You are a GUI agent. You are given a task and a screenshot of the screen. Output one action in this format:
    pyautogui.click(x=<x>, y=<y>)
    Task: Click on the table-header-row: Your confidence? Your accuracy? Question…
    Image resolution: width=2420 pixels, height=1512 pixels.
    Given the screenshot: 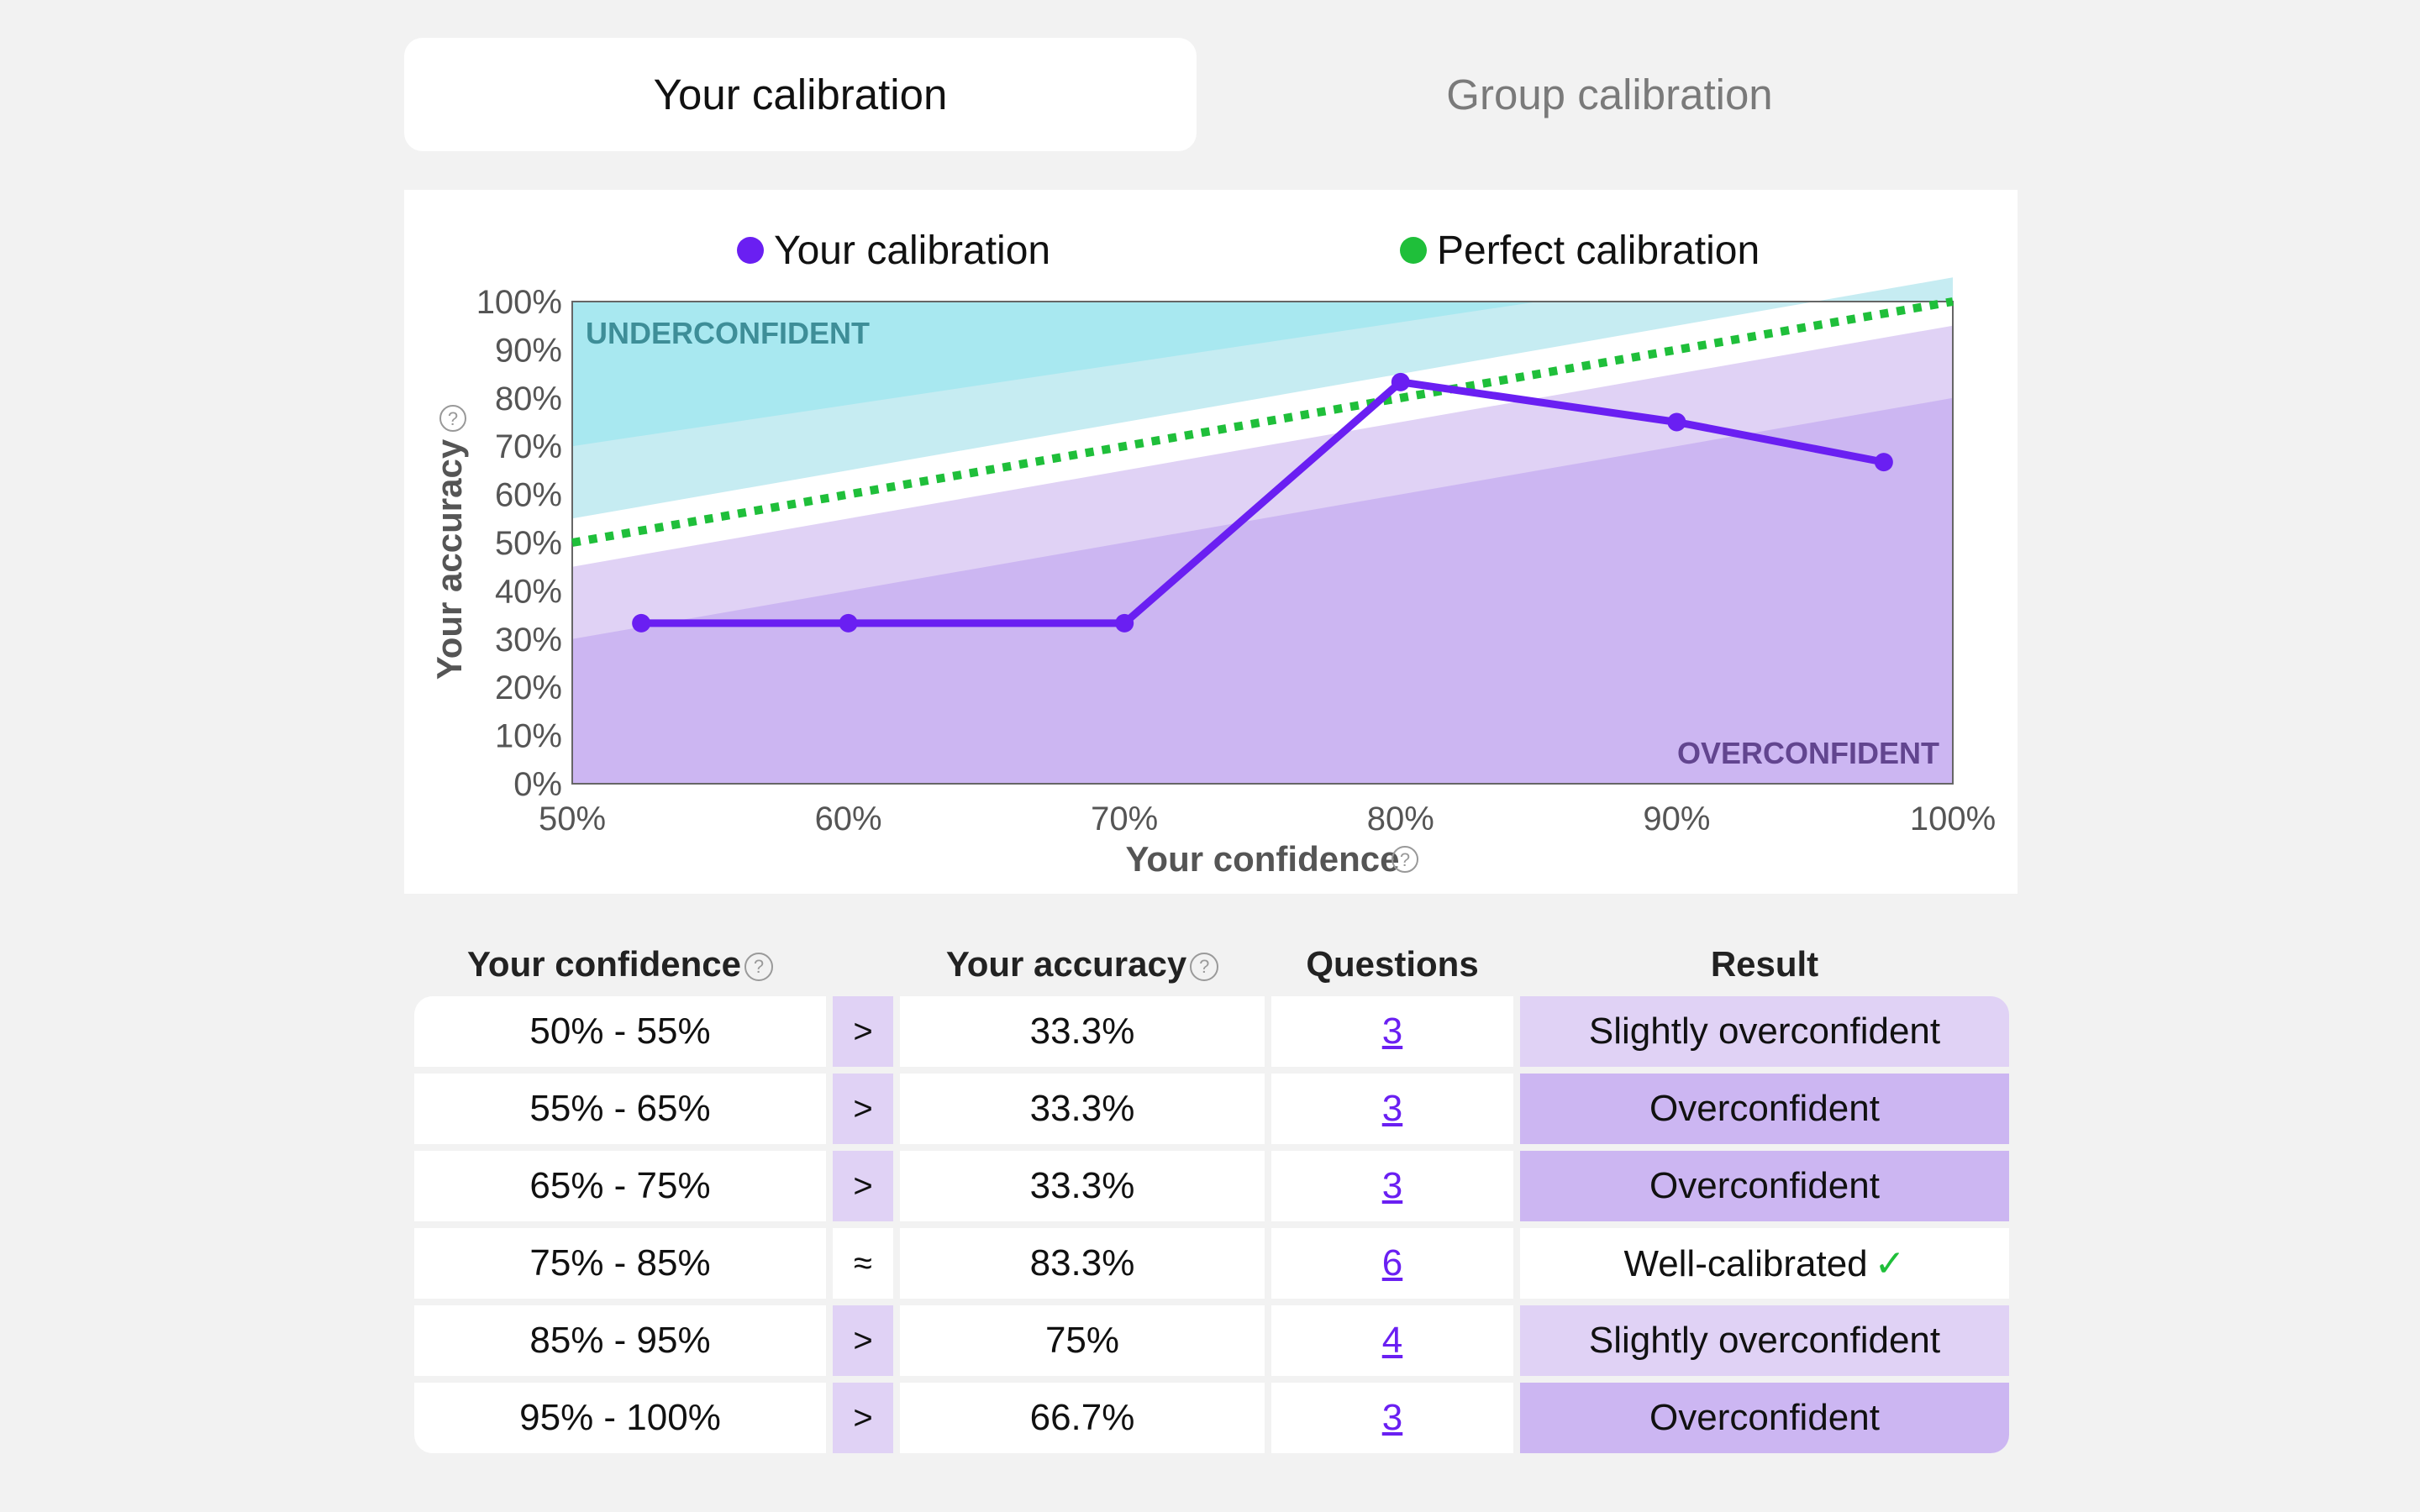 What is the action you would take?
    pyautogui.click(x=1211, y=964)
    